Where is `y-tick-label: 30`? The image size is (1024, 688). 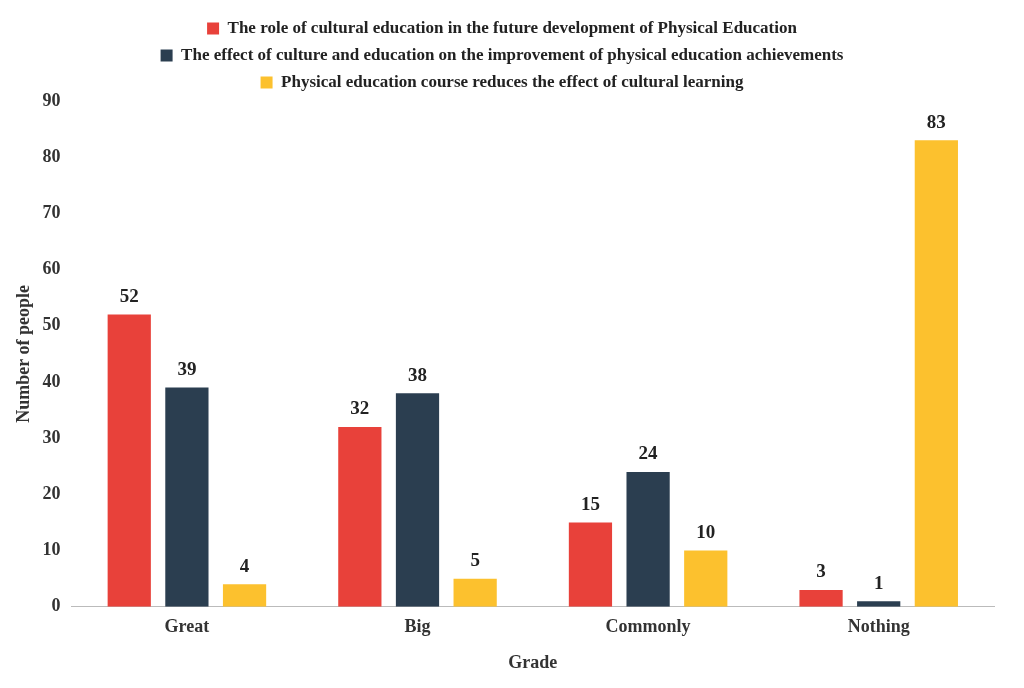 y-tick-label: 30 is located at coordinates (51, 436).